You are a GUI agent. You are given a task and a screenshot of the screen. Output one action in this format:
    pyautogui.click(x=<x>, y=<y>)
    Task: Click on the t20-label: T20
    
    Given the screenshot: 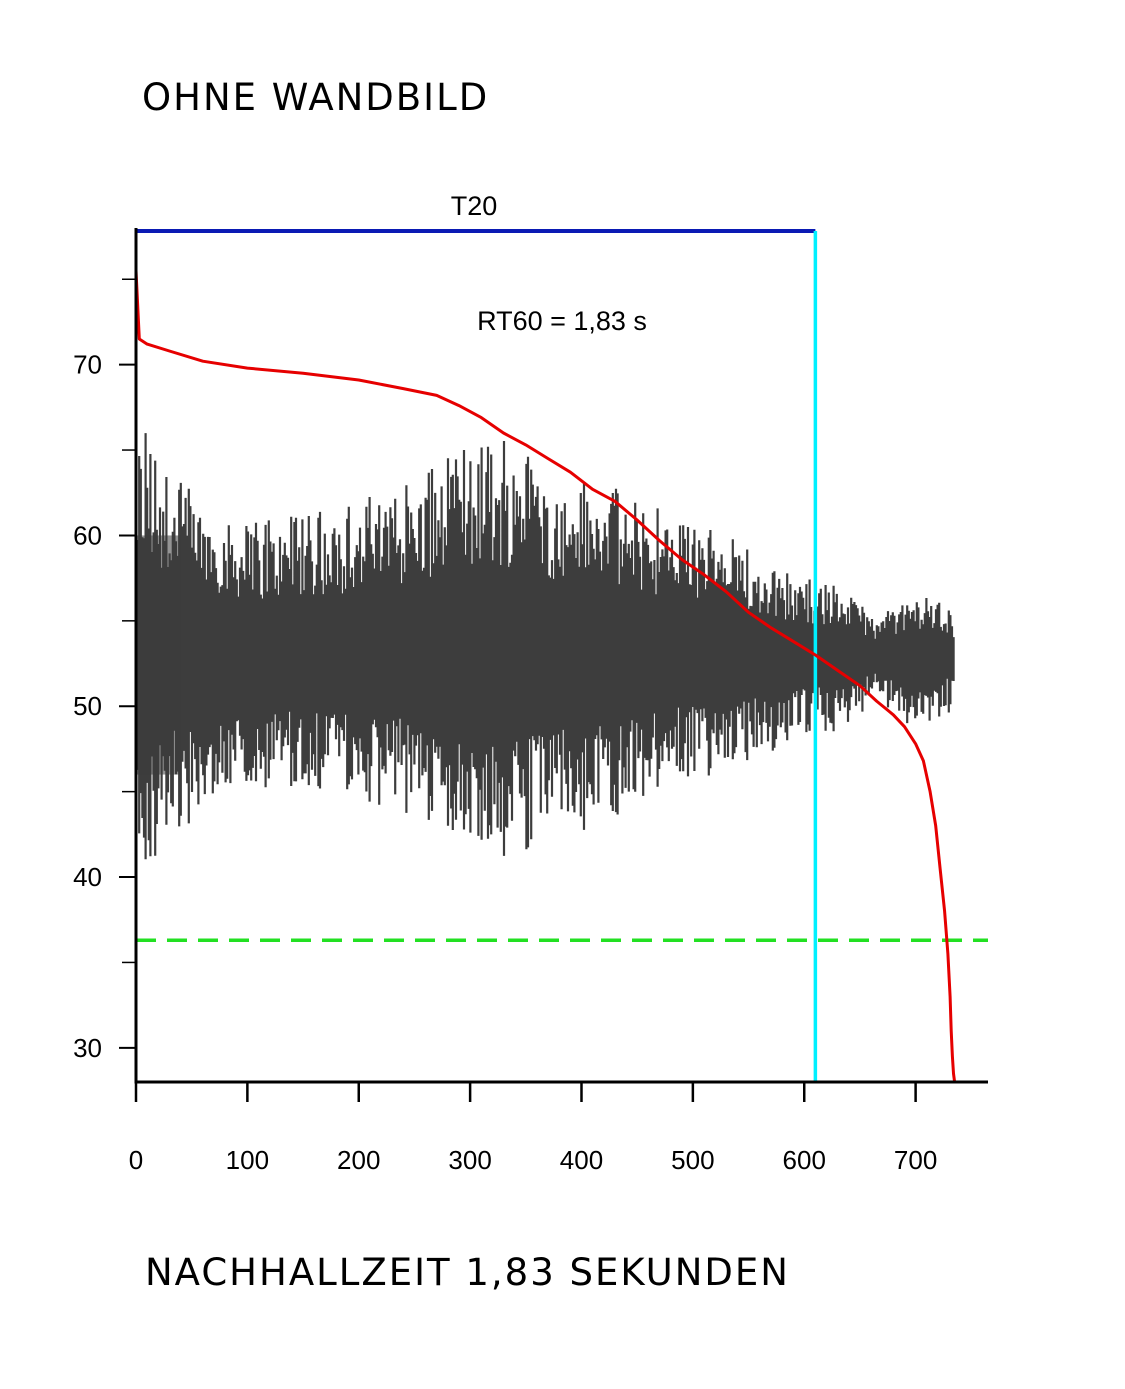 What is the action you would take?
    pyautogui.click(x=474, y=206)
    